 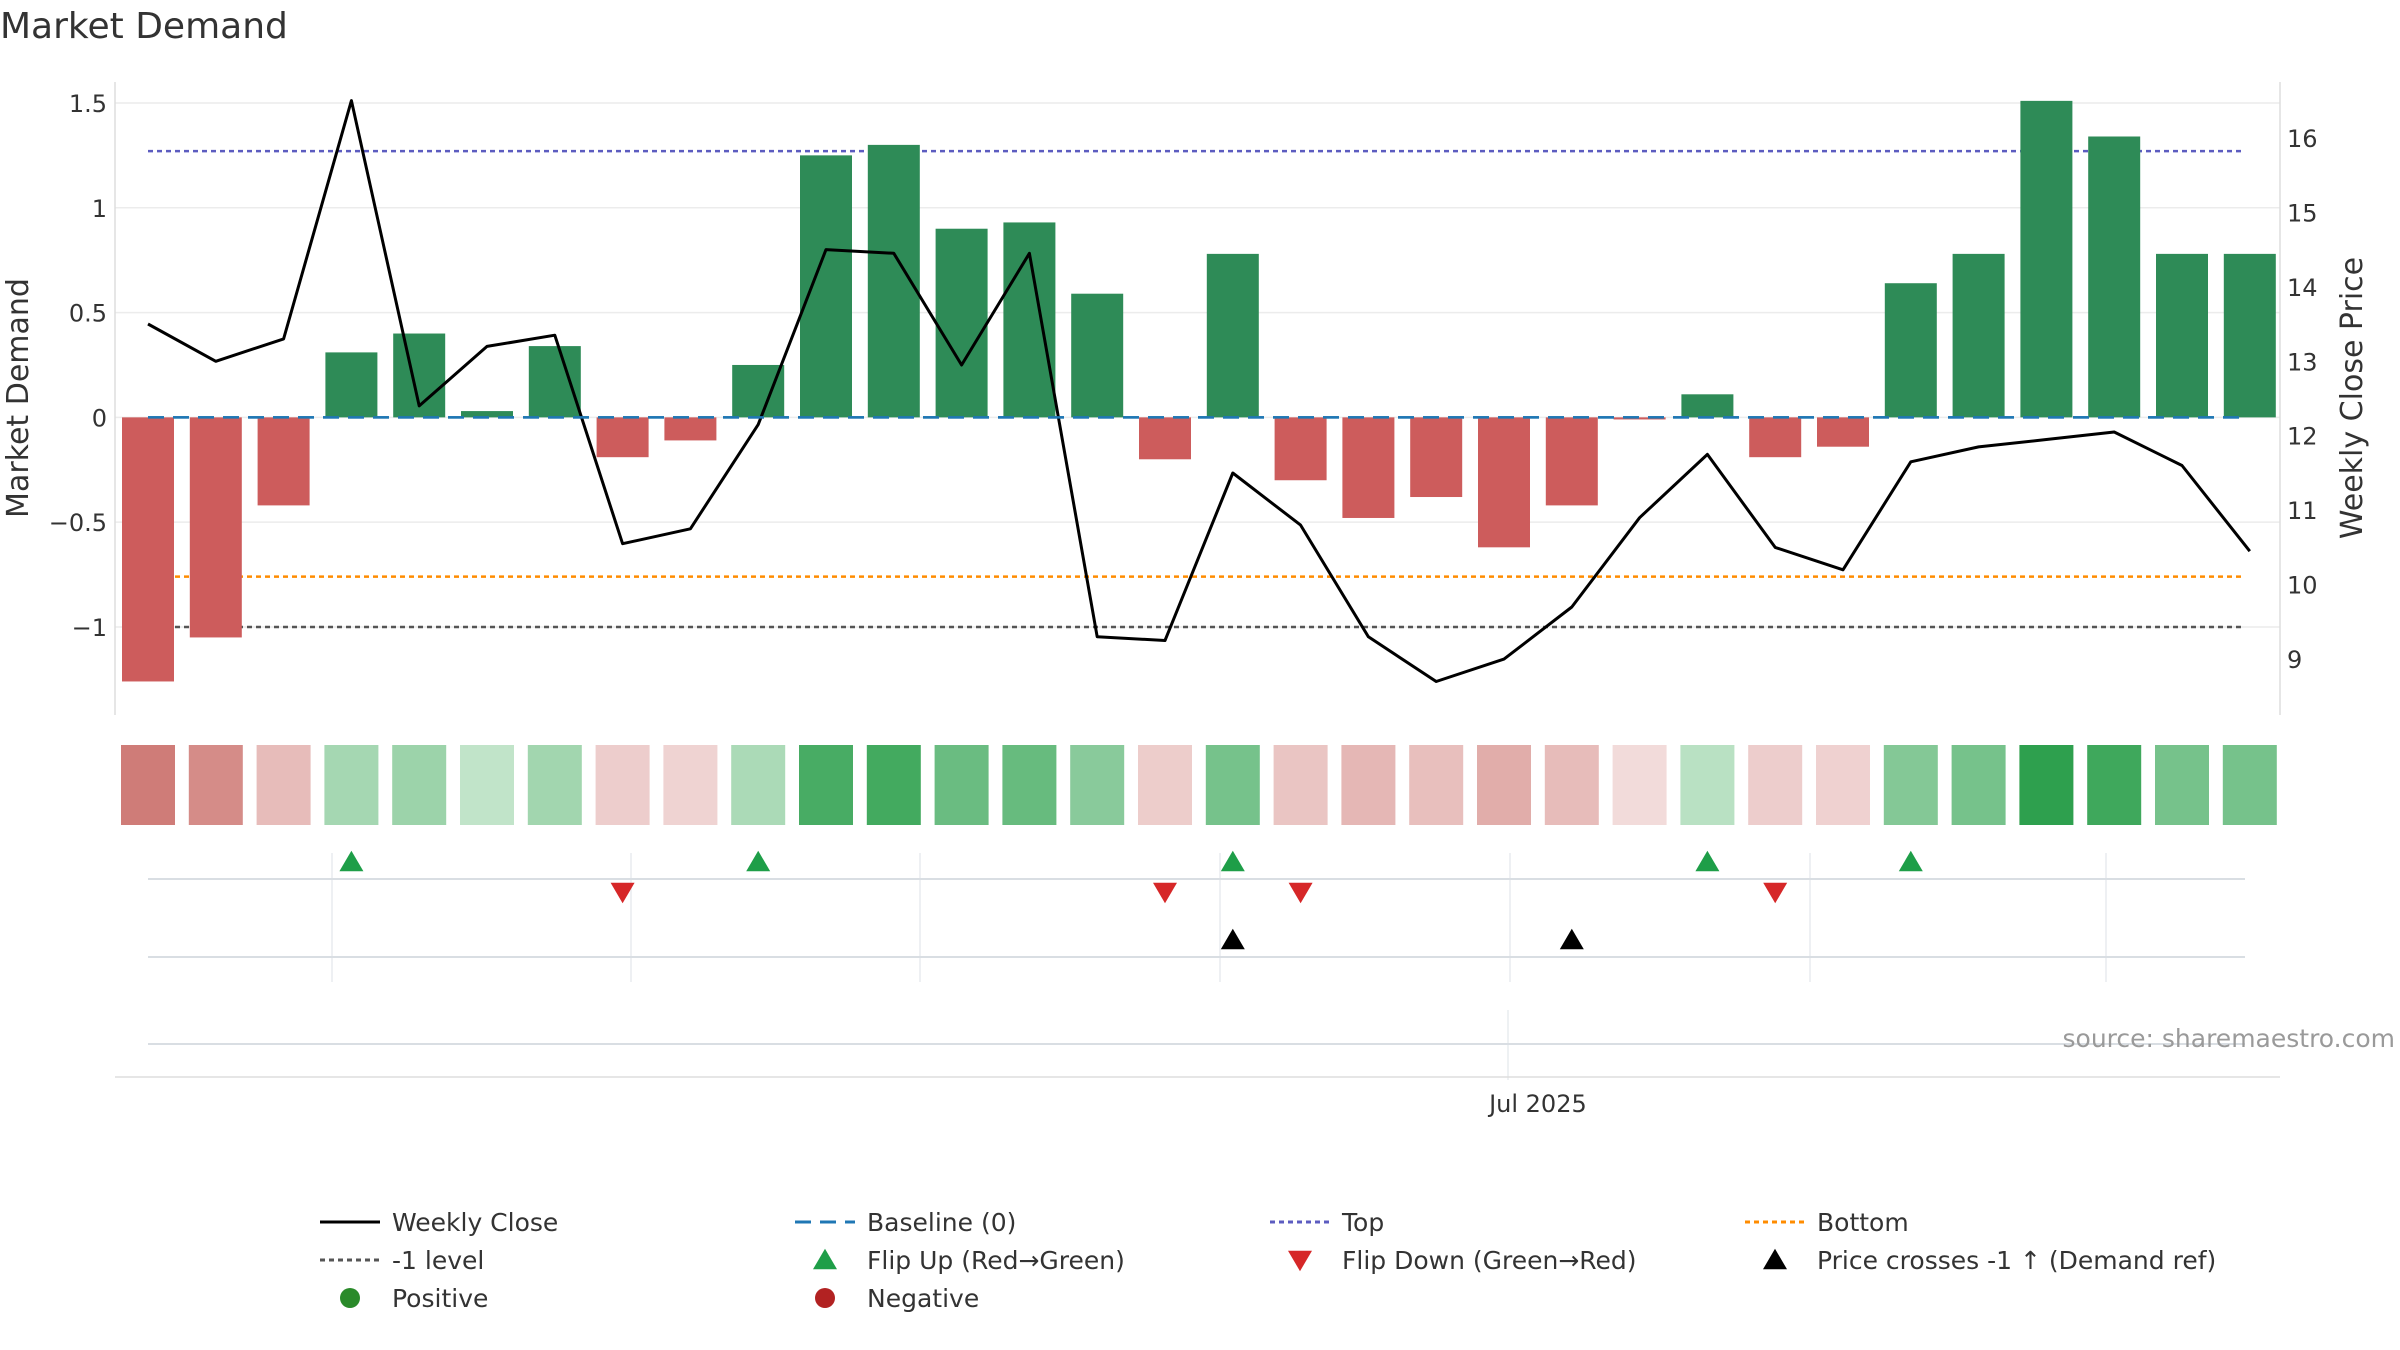 What do you see at coordinates (438, 1260) in the screenshot?
I see `legend-label: -1 level` at bounding box center [438, 1260].